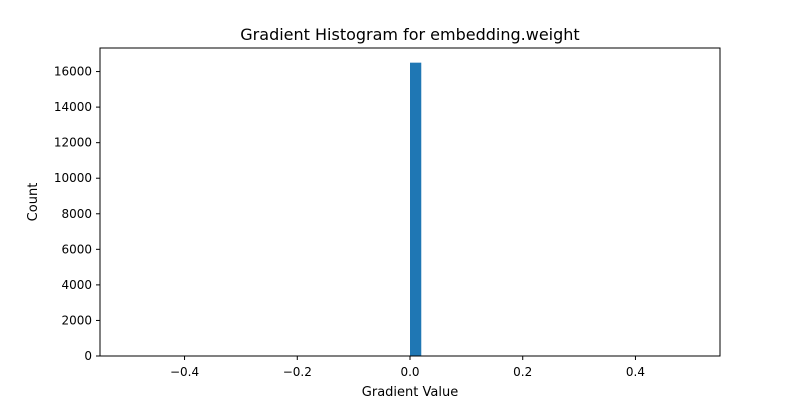  What do you see at coordinates (76, 320) in the screenshot?
I see `y-tick-label: 2000` at bounding box center [76, 320].